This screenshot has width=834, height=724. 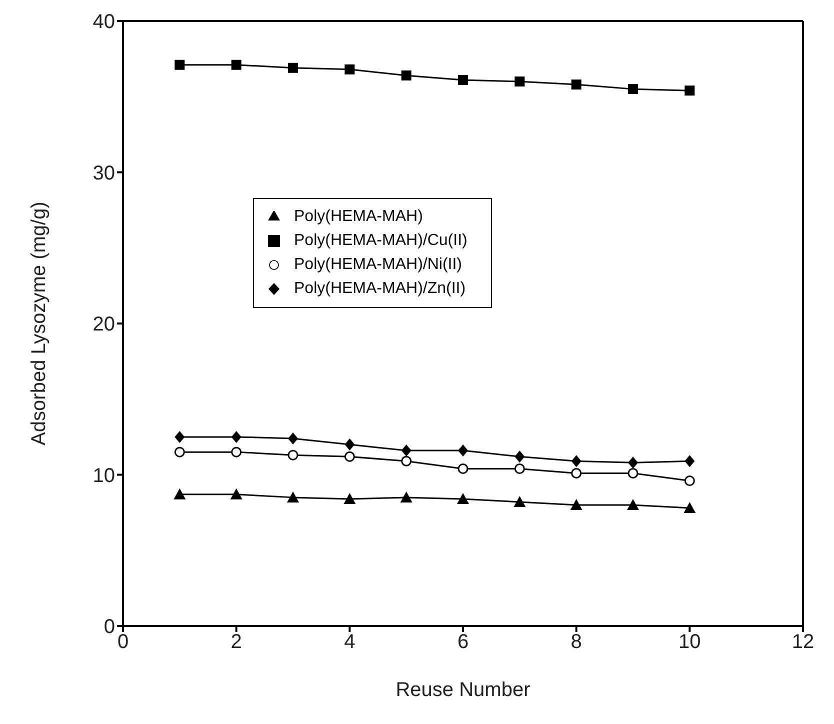 What do you see at coordinates (103, 475) in the screenshot?
I see `y-tick-label: 10` at bounding box center [103, 475].